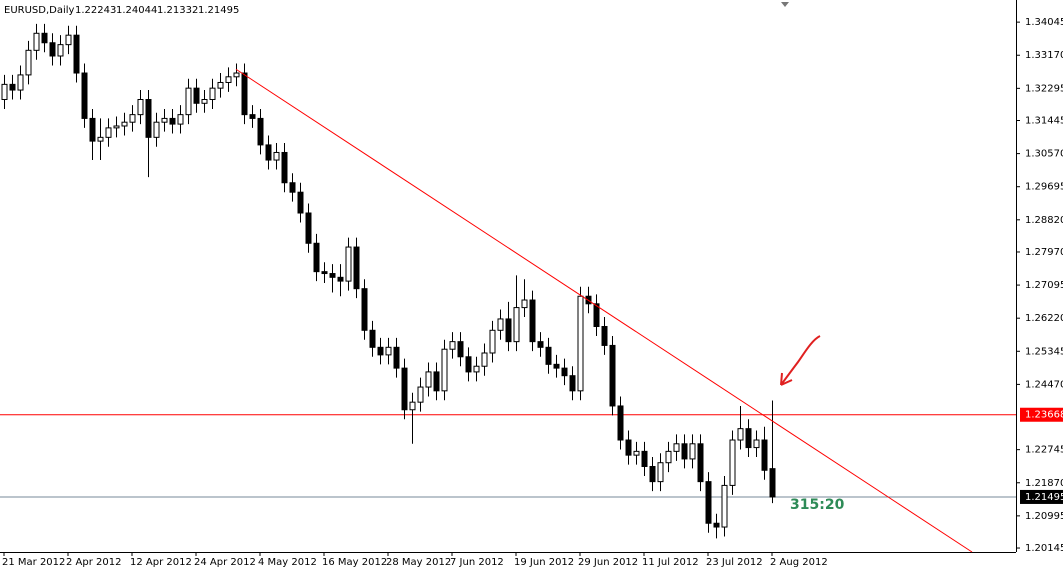  What do you see at coordinates (95, 10) in the screenshot?
I see `ohlc-open: 1.22243` at bounding box center [95, 10].